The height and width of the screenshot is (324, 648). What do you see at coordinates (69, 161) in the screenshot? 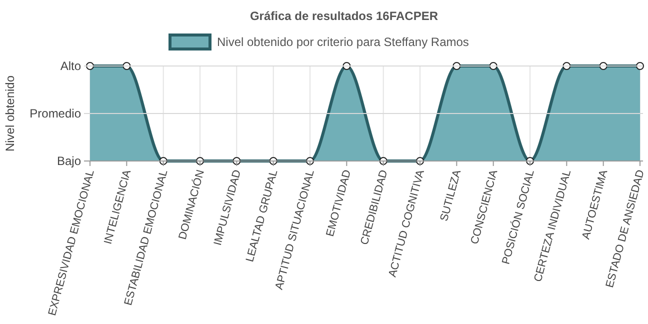
I see `text: Bajo` at bounding box center [69, 161].